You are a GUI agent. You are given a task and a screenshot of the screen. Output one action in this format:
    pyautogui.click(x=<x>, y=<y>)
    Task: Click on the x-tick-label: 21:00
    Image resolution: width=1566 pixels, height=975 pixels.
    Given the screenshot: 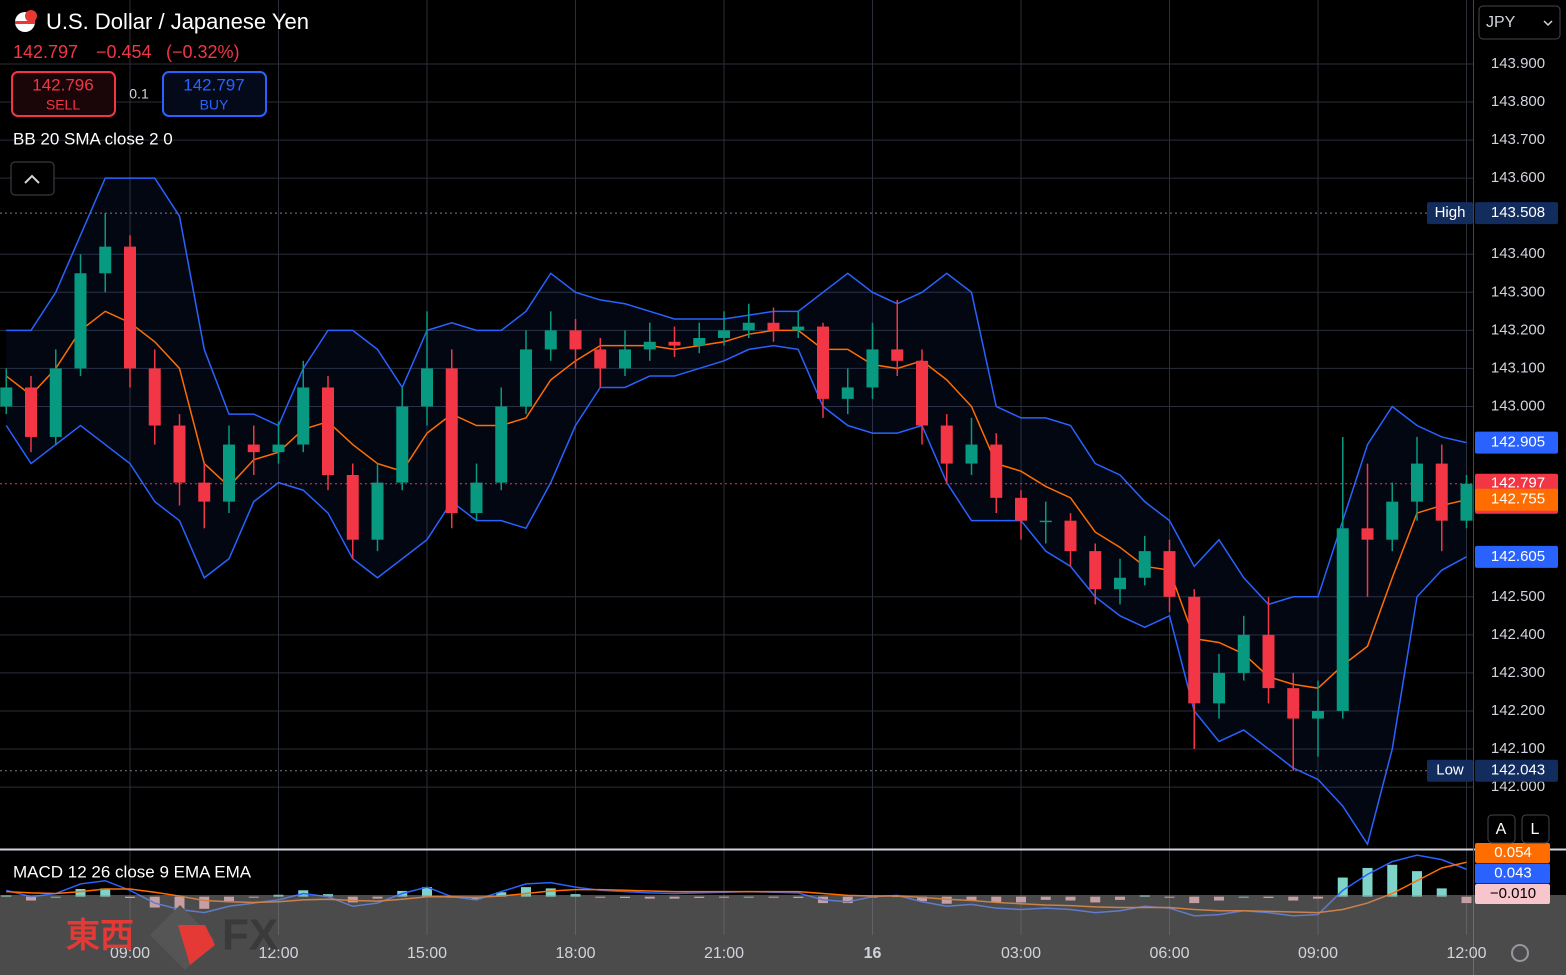 What is the action you would take?
    pyautogui.click(x=724, y=953)
    